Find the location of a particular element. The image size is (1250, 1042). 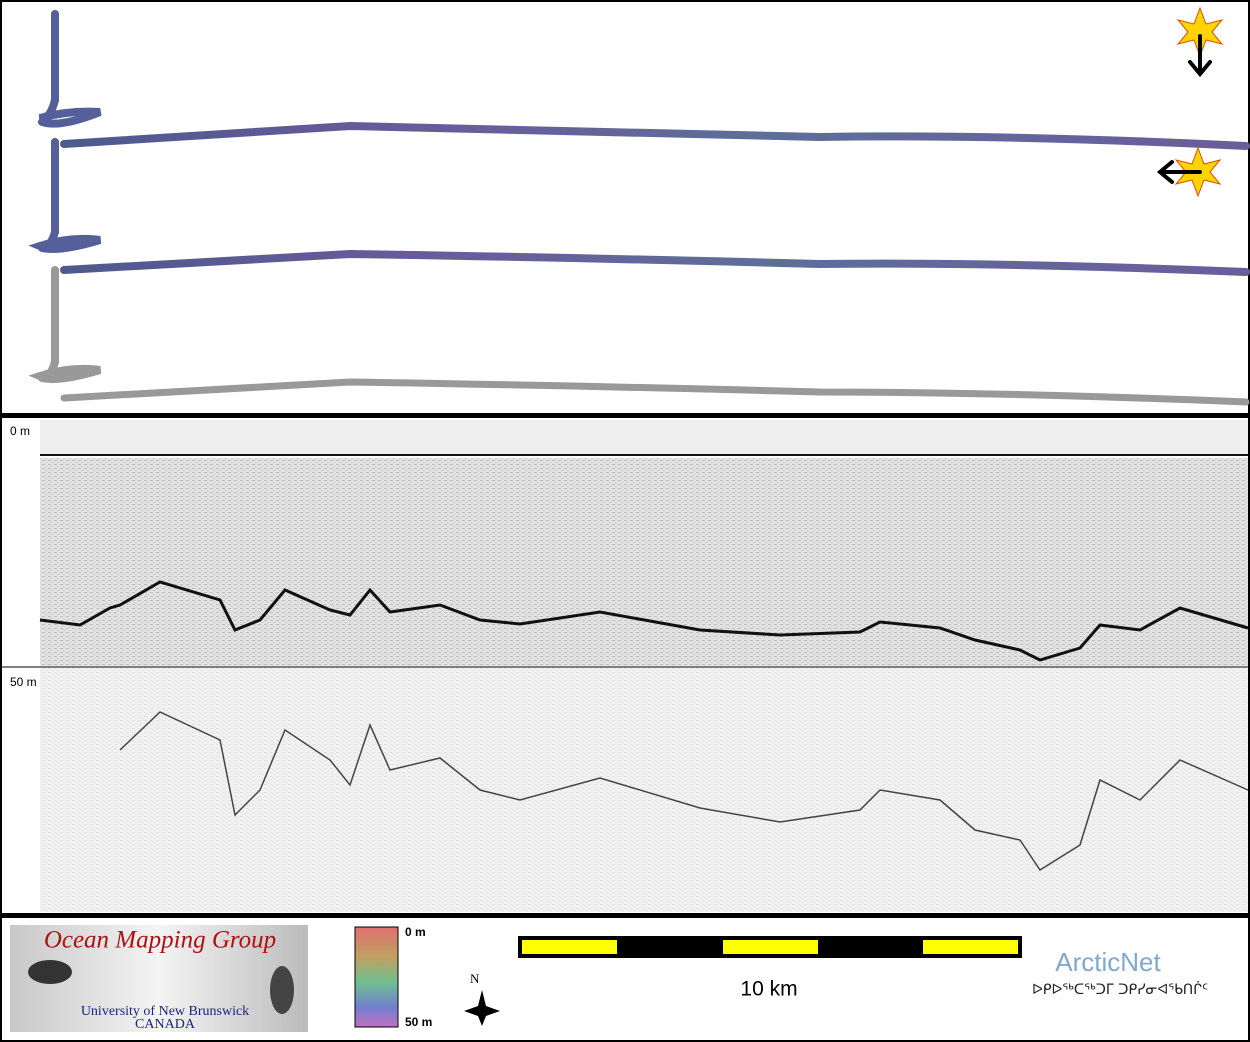

colorbar-label: 0 m is located at coordinates (415, 932).